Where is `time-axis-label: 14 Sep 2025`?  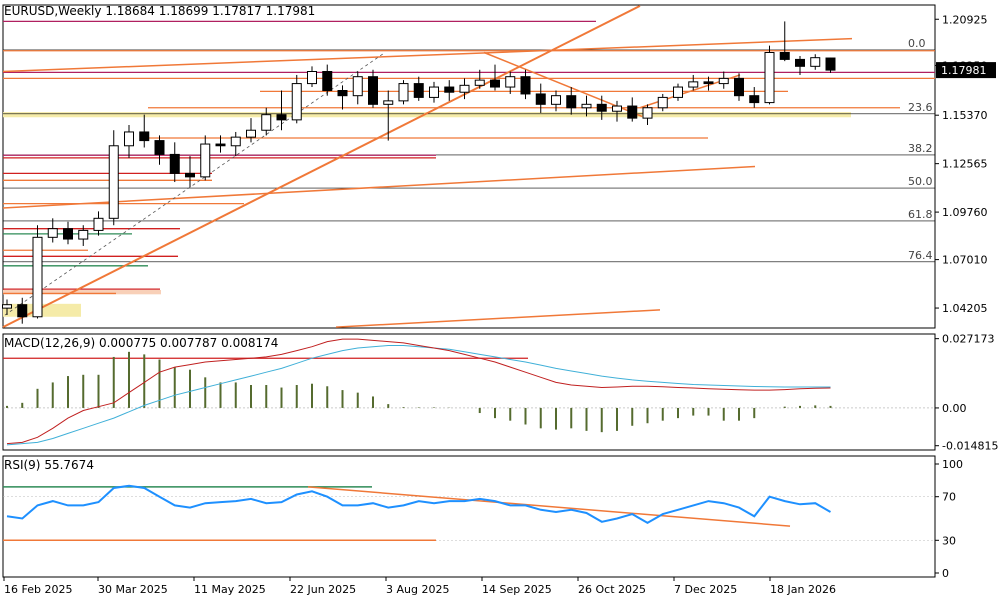 time-axis-label: 14 Sep 2025 is located at coordinates (517, 589).